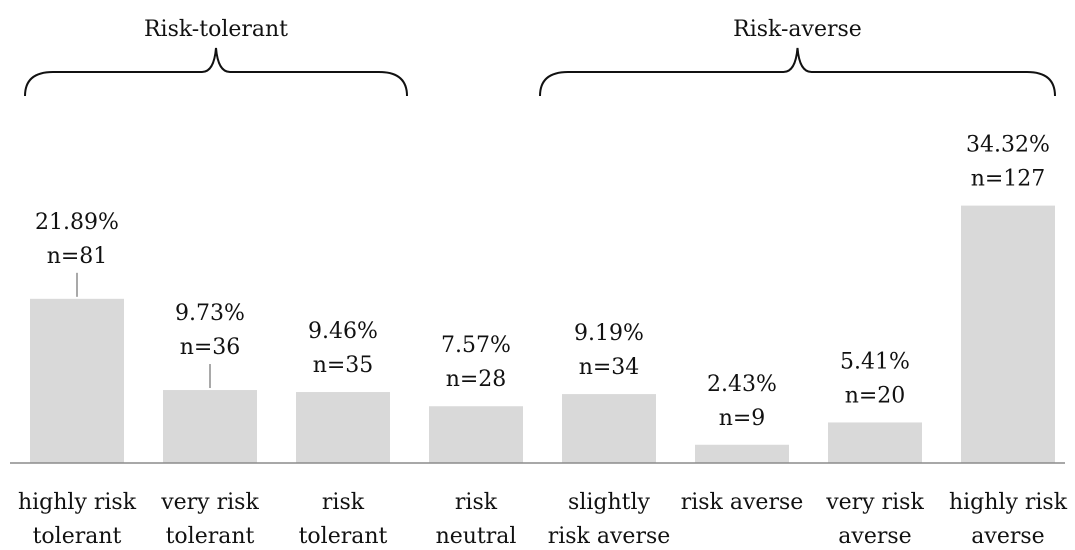  What do you see at coordinates (476, 502) in the screenshot?
I see `x-tick-label-3-0: risk` at bounding box center [476, 502].